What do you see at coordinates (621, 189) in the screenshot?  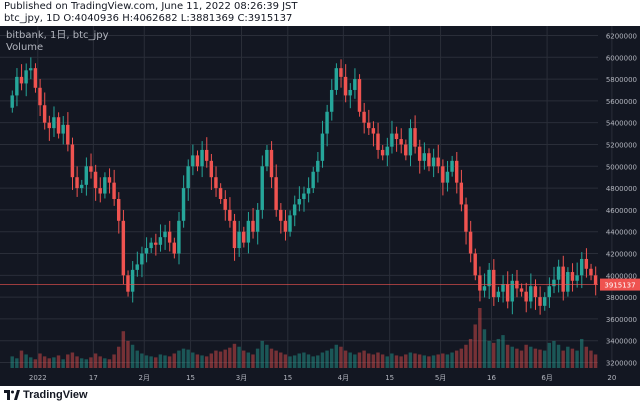 I see `price-tick-label: 4800000` at bounding box center [621, 189].